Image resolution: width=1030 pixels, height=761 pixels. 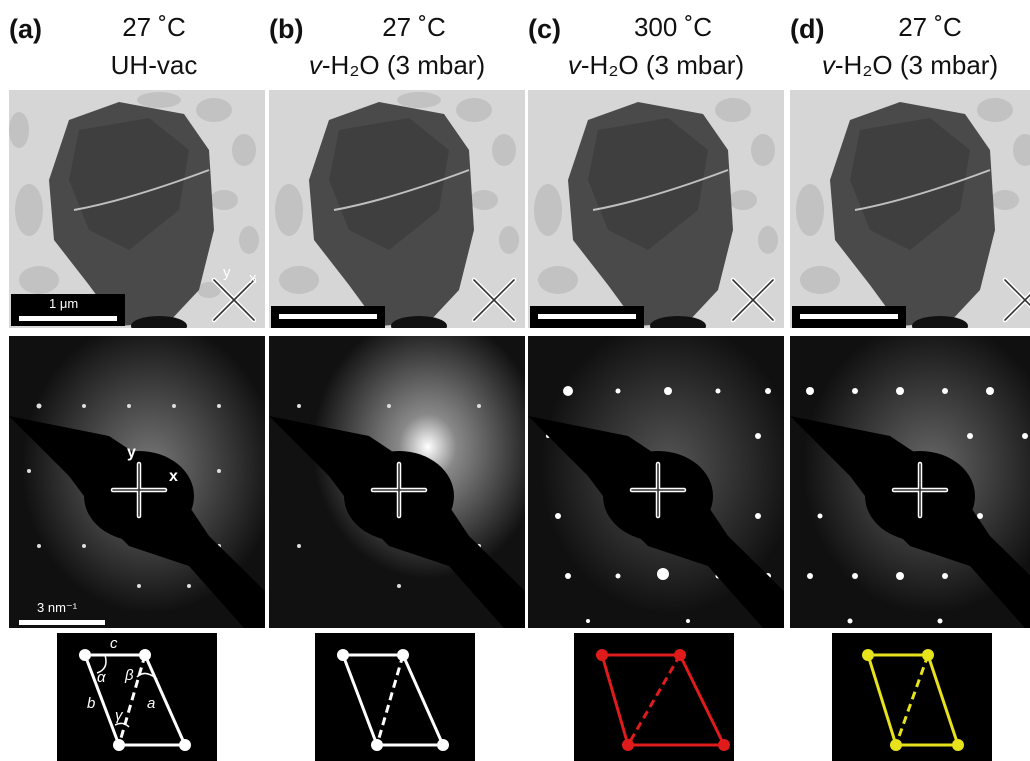 I want to click on lattice-diagram-d, so click(x=912, y=697).